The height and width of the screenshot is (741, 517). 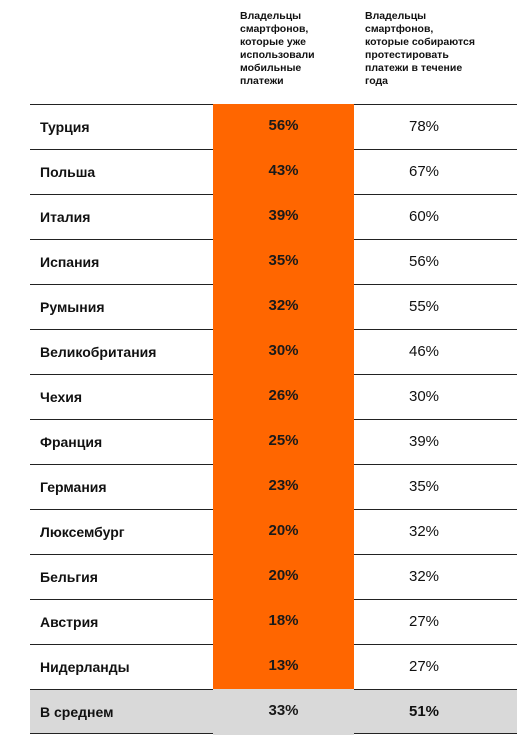 I want to click on plan-value-cell: 39%, so click(x=424, y=441).